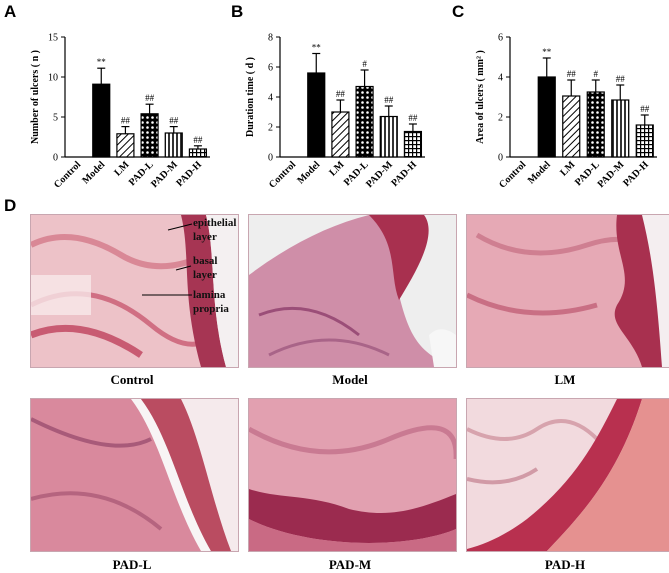 The height and width of the screenshot is (573, 669). What do you see at coordinates (237, 11) in the screenshot?
I see `panel-letter-b: B` at bounding box center [237, 11].